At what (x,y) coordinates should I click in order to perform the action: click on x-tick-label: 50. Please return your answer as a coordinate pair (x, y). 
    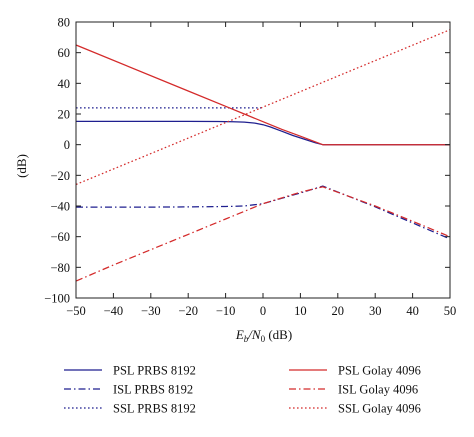
    Looking at the image, I should click on (450, 311).